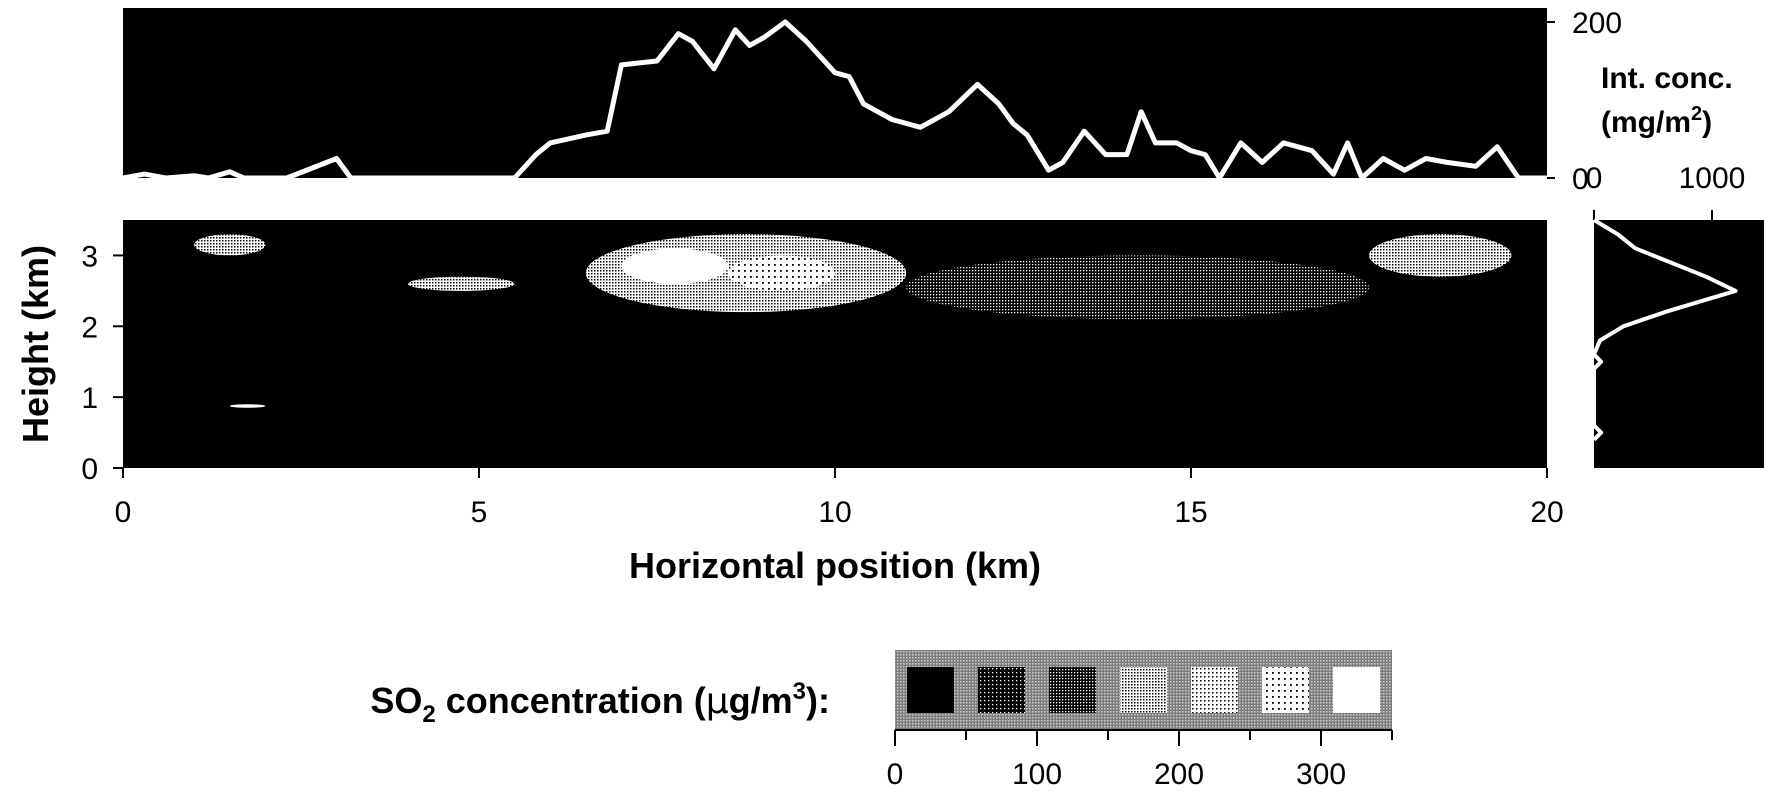 The height and width of the screenshot is (794, 1776). Describe the element at coordinates (1597, 23) in the screenshot. I see `top-tick-label-200: 200` at that location.